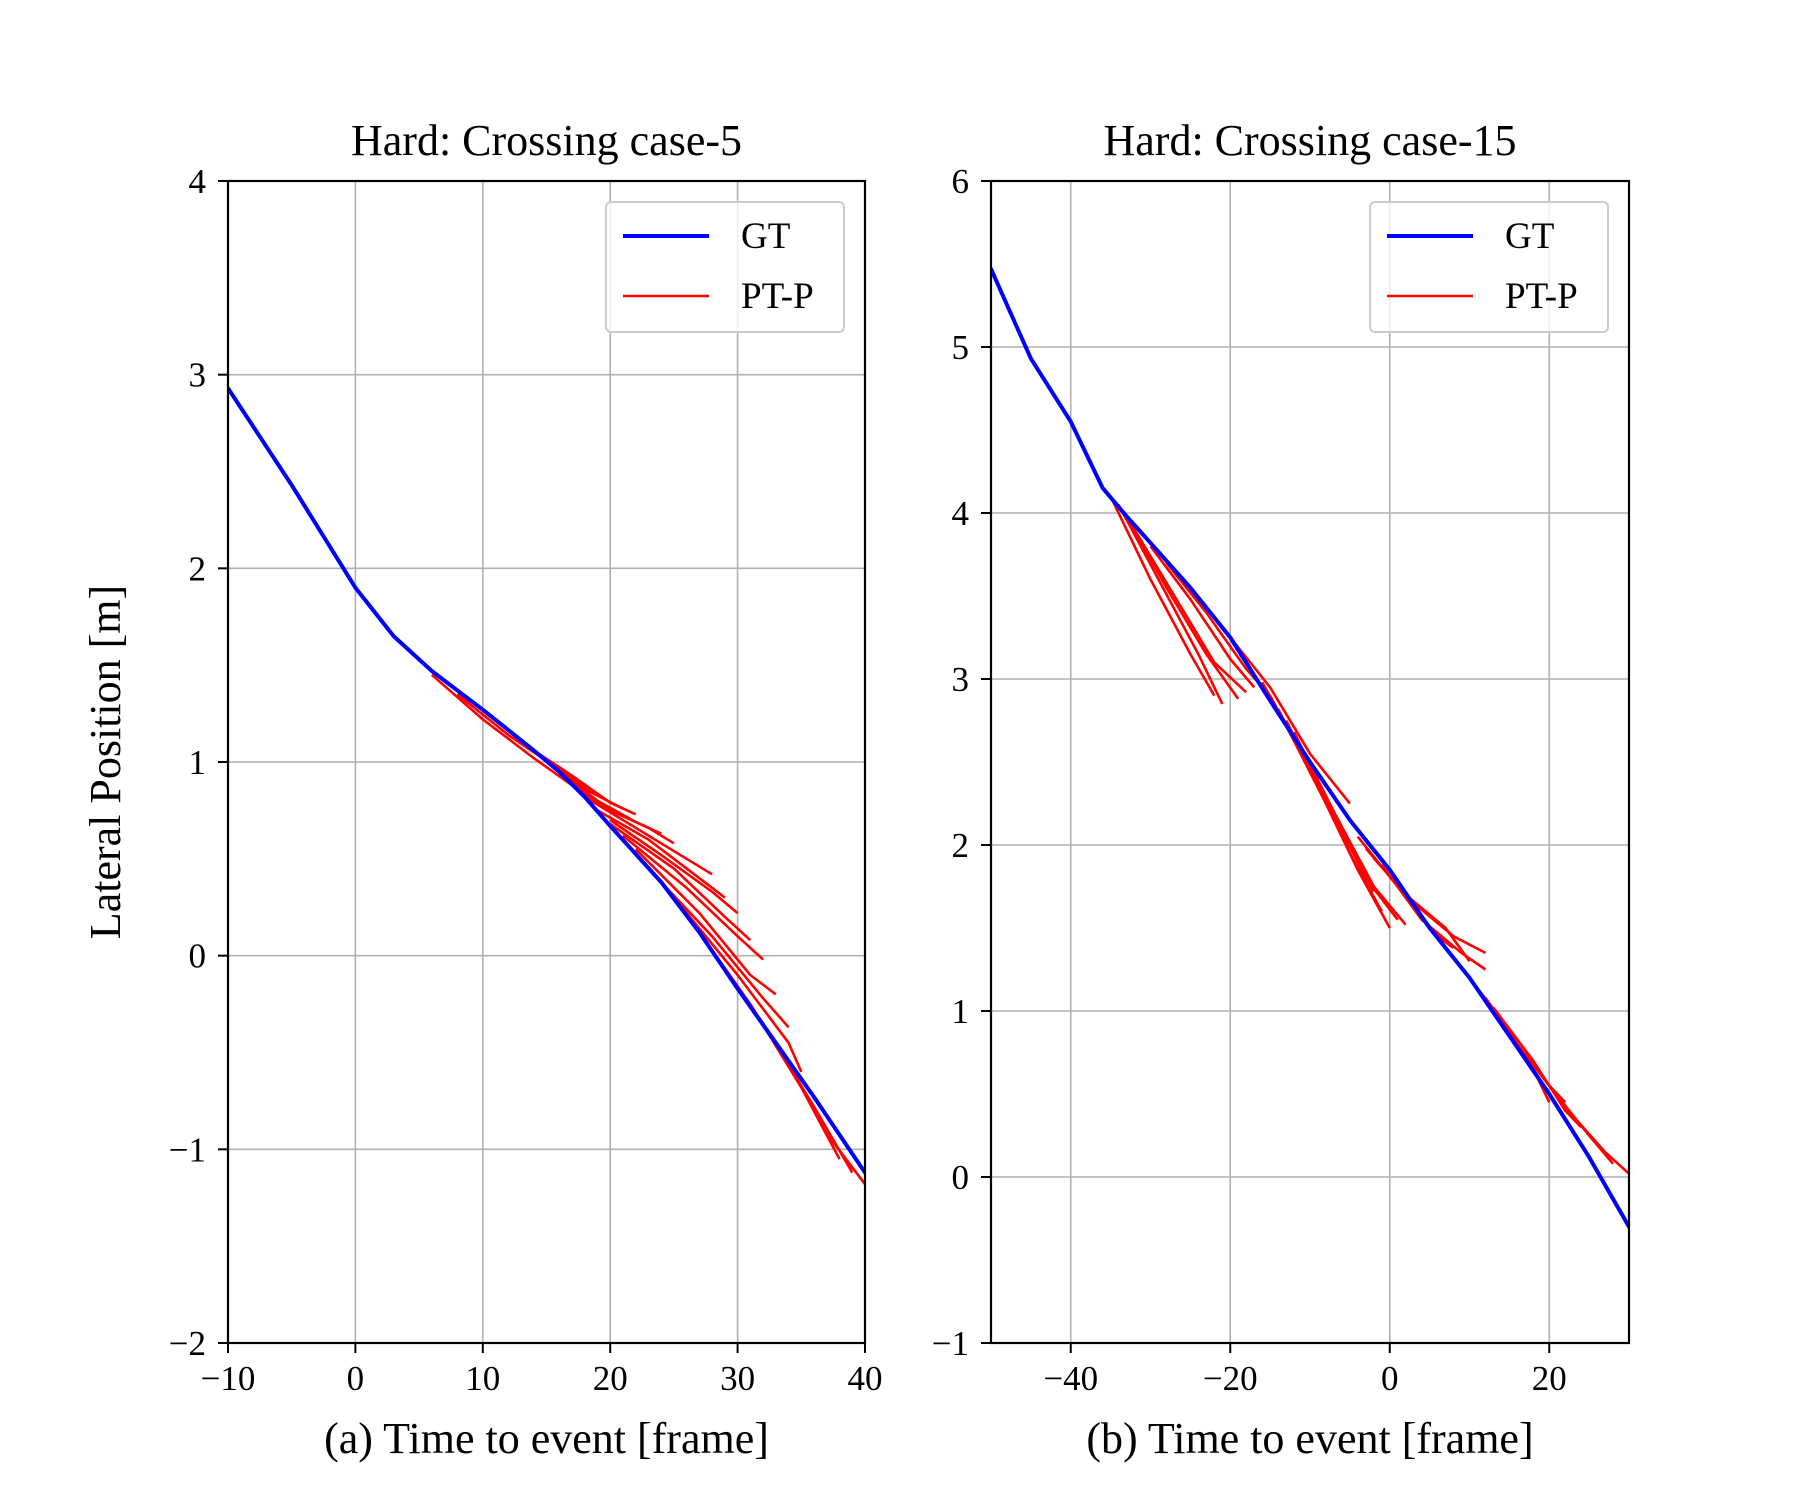  Describe the element at coordinates (765, 236) in the screenshot. I see `legend-gt-label-a: GT` at that location.